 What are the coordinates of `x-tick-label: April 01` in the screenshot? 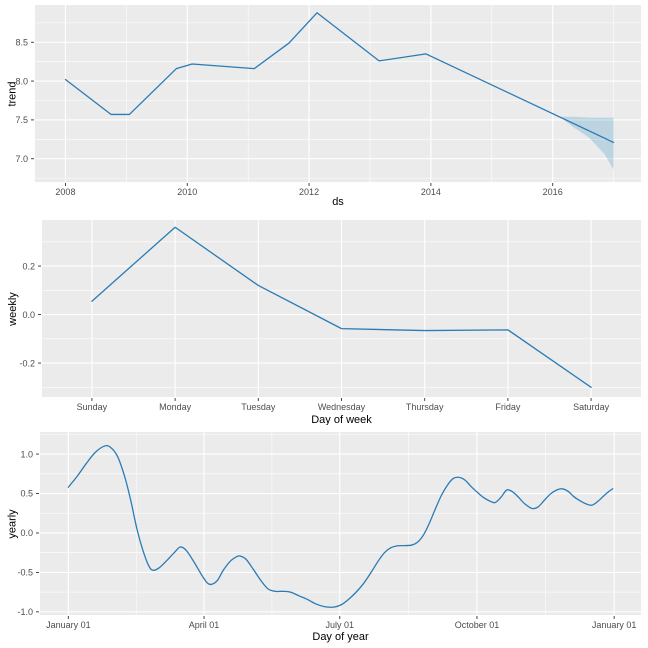 It's located at (204, 625).